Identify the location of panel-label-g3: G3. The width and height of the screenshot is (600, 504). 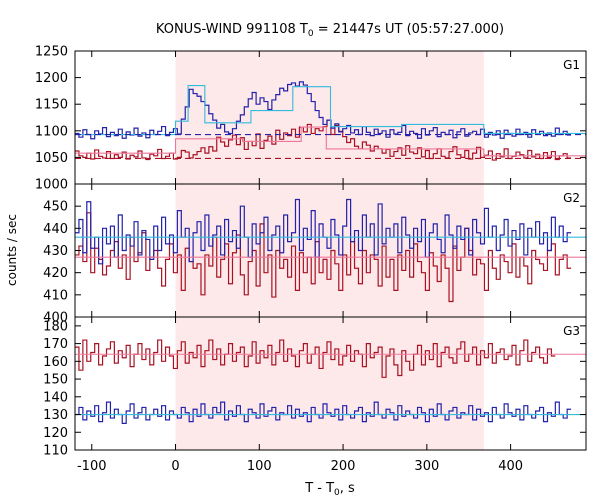
(571, 331).